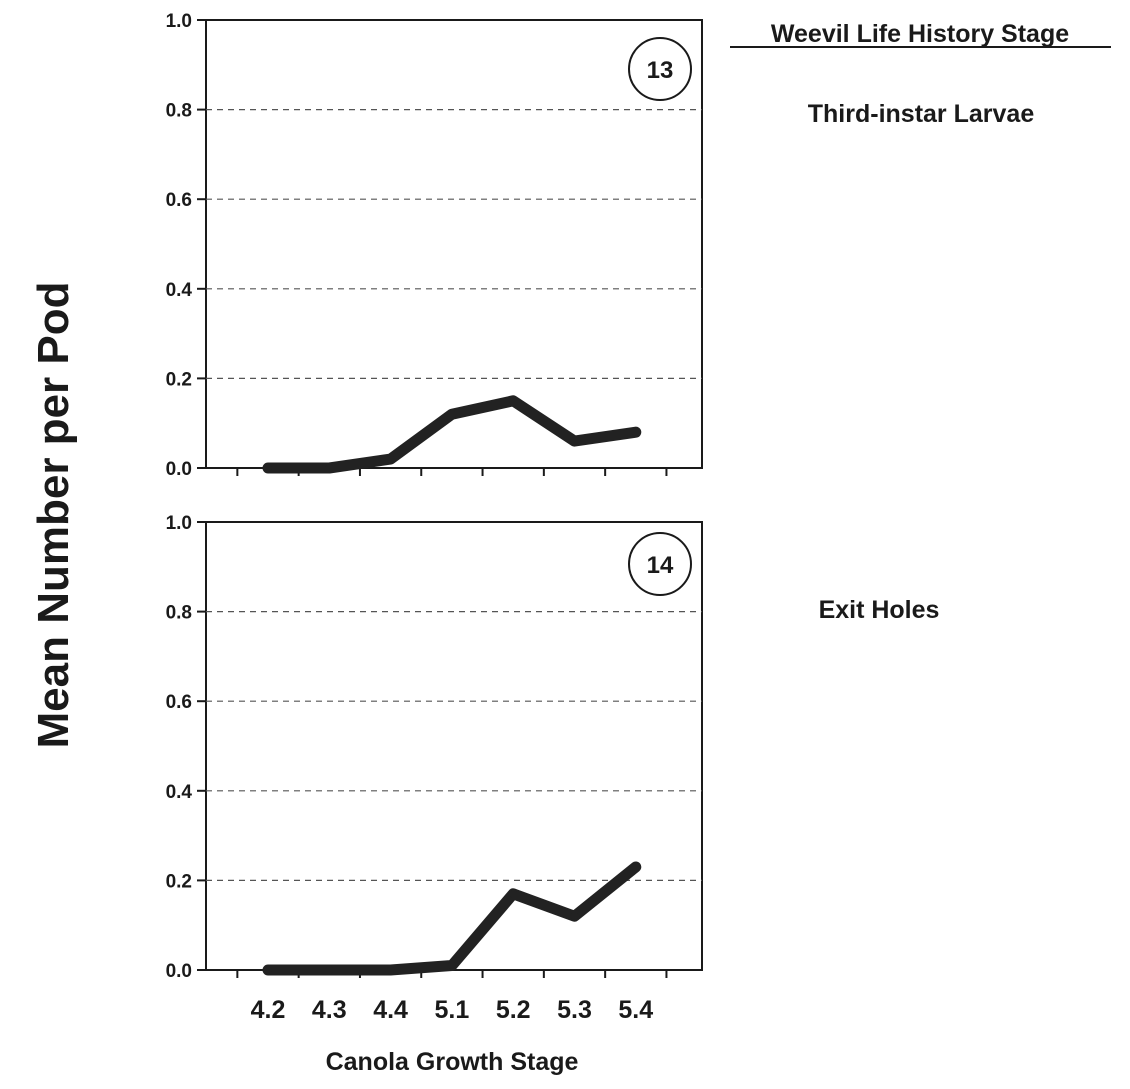  I want to click on legend-title: Weevil Life History Stage, so click(920, 34).